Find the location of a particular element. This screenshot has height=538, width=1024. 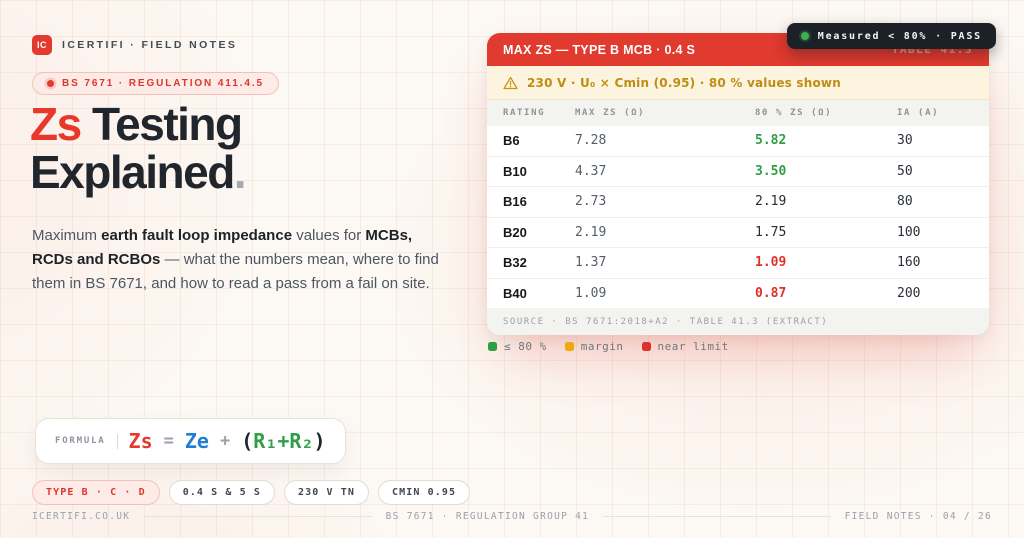

formula-open-paren: ( is located at coordinates (247, 441).